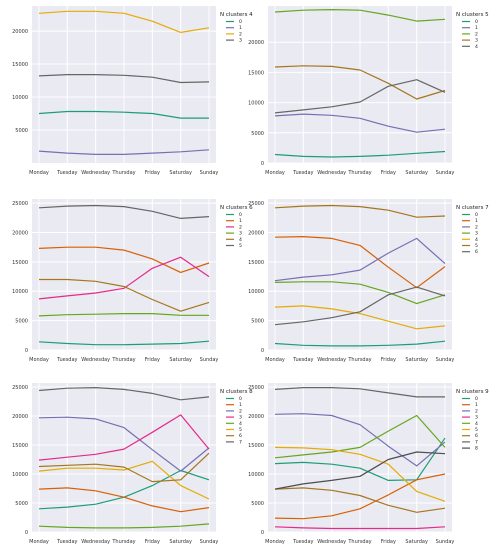 The height and width of the screenshot is (550, 500). Describe the element at coordinates (236, 392) in the screenshot. I see `legend-title: N clusters 8` at that location.